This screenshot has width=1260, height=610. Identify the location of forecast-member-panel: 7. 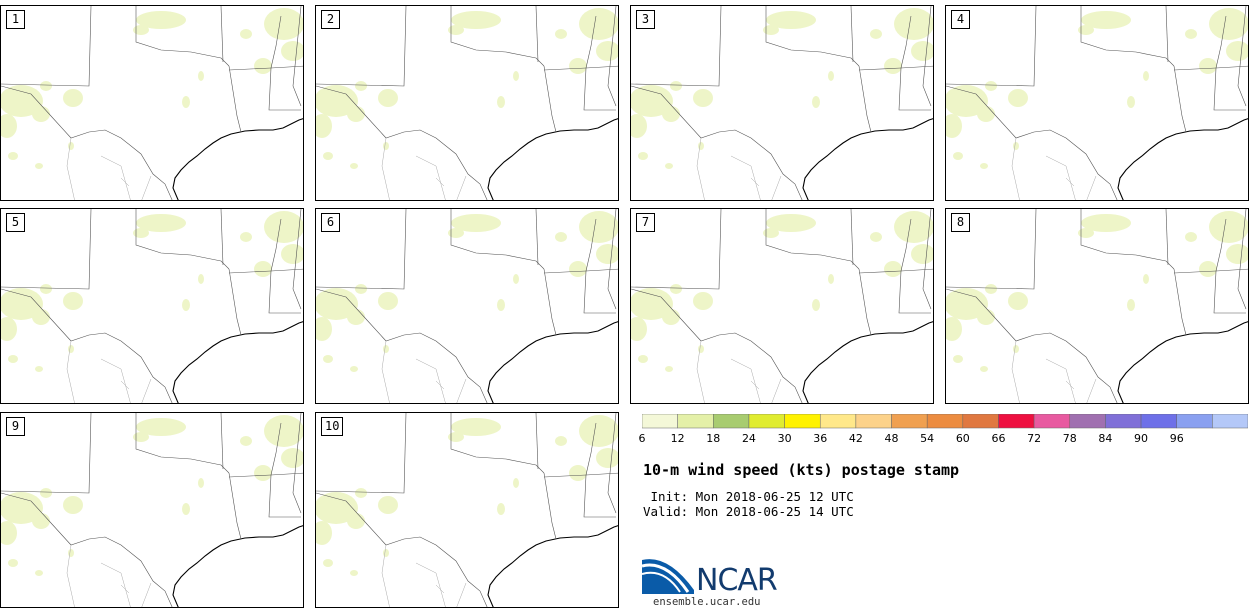
(782, 306).